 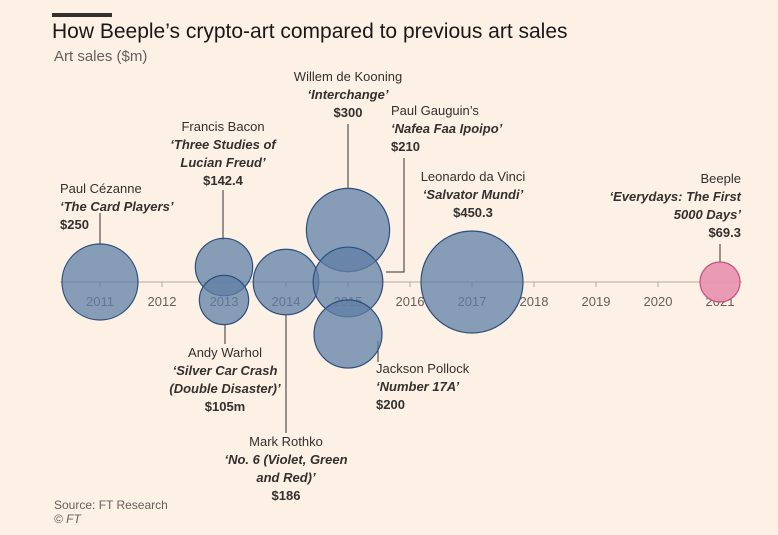 I want to click on point-artist-label: Paul Gauguin’s, so click(x=435, y=110).